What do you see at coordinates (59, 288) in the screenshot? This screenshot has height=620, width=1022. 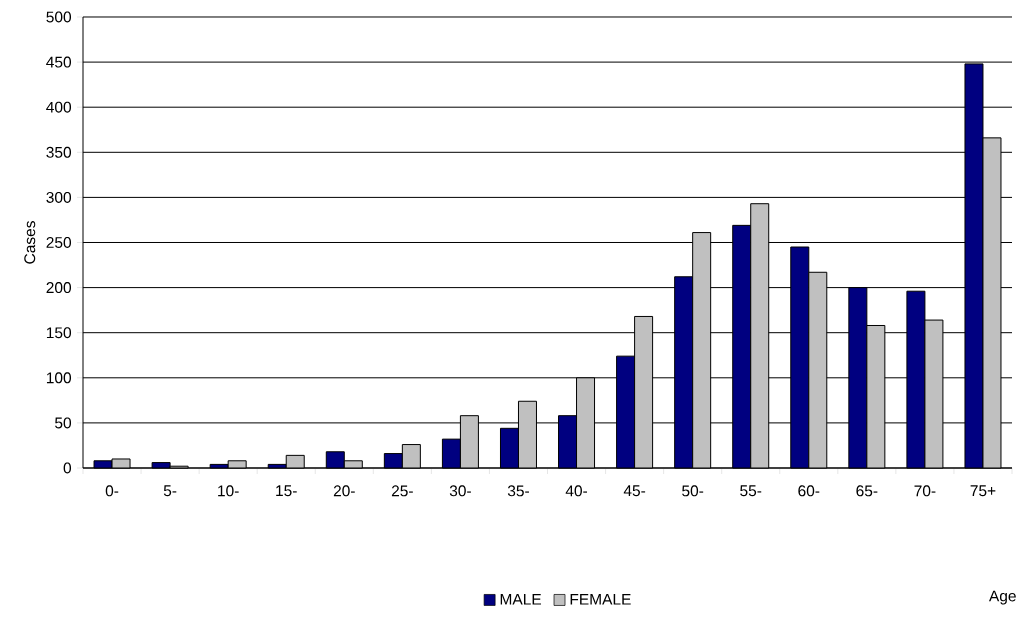 I see `y-tick-label: 200` at bounding box center [59, 288].